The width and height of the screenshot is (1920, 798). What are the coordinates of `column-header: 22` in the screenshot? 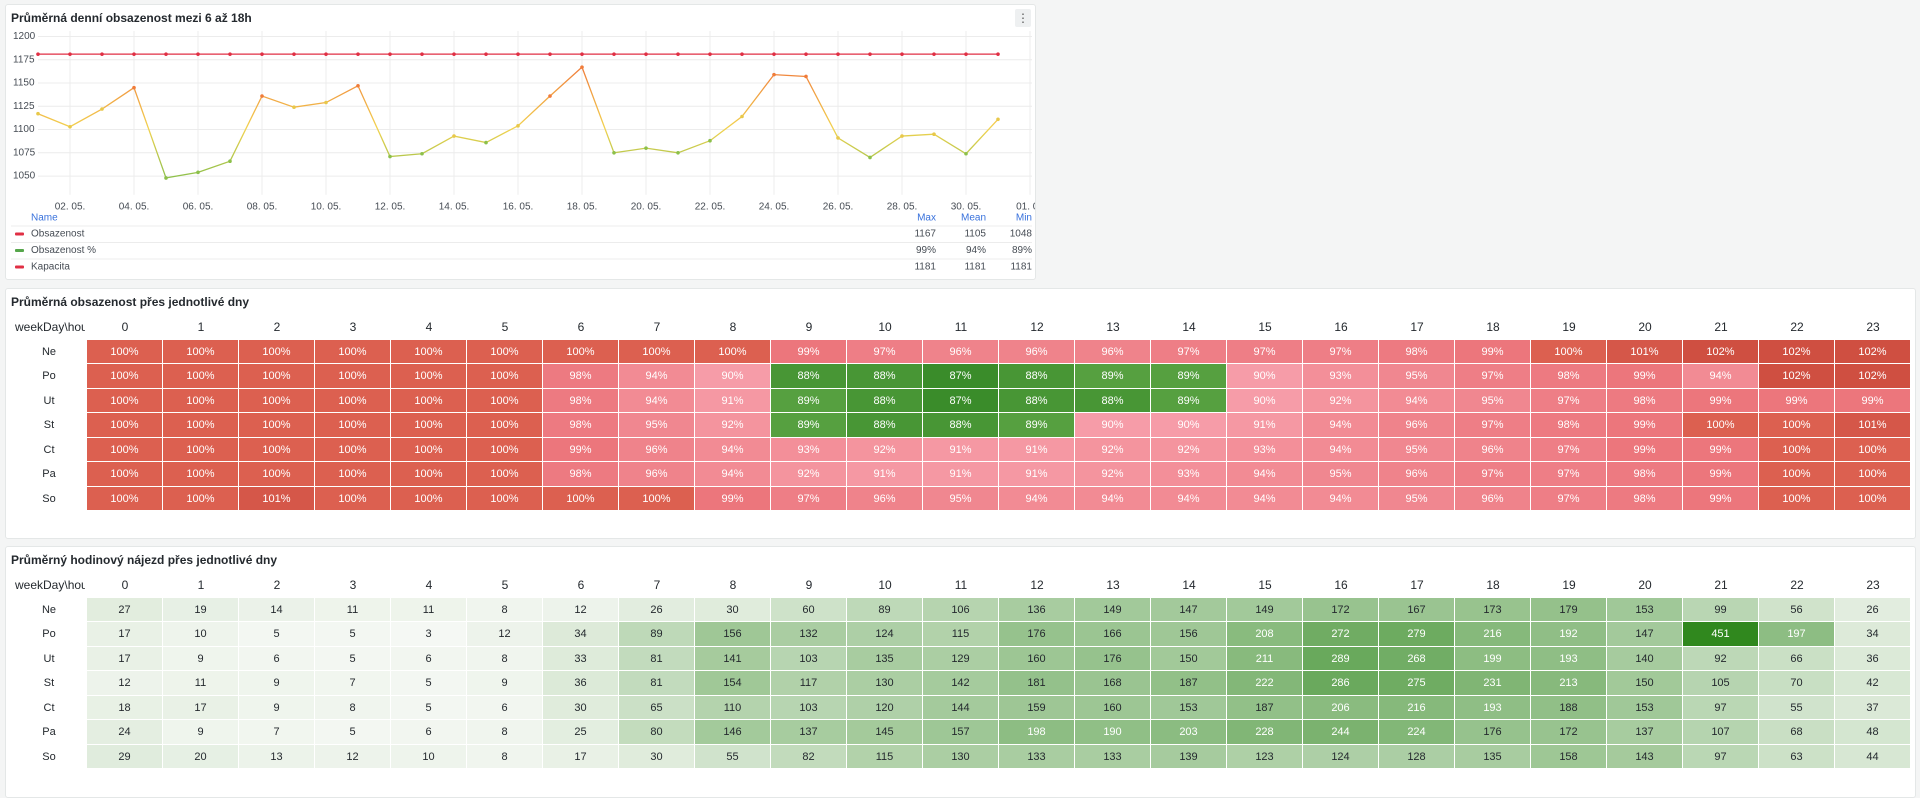 It's located at (1797, 327).